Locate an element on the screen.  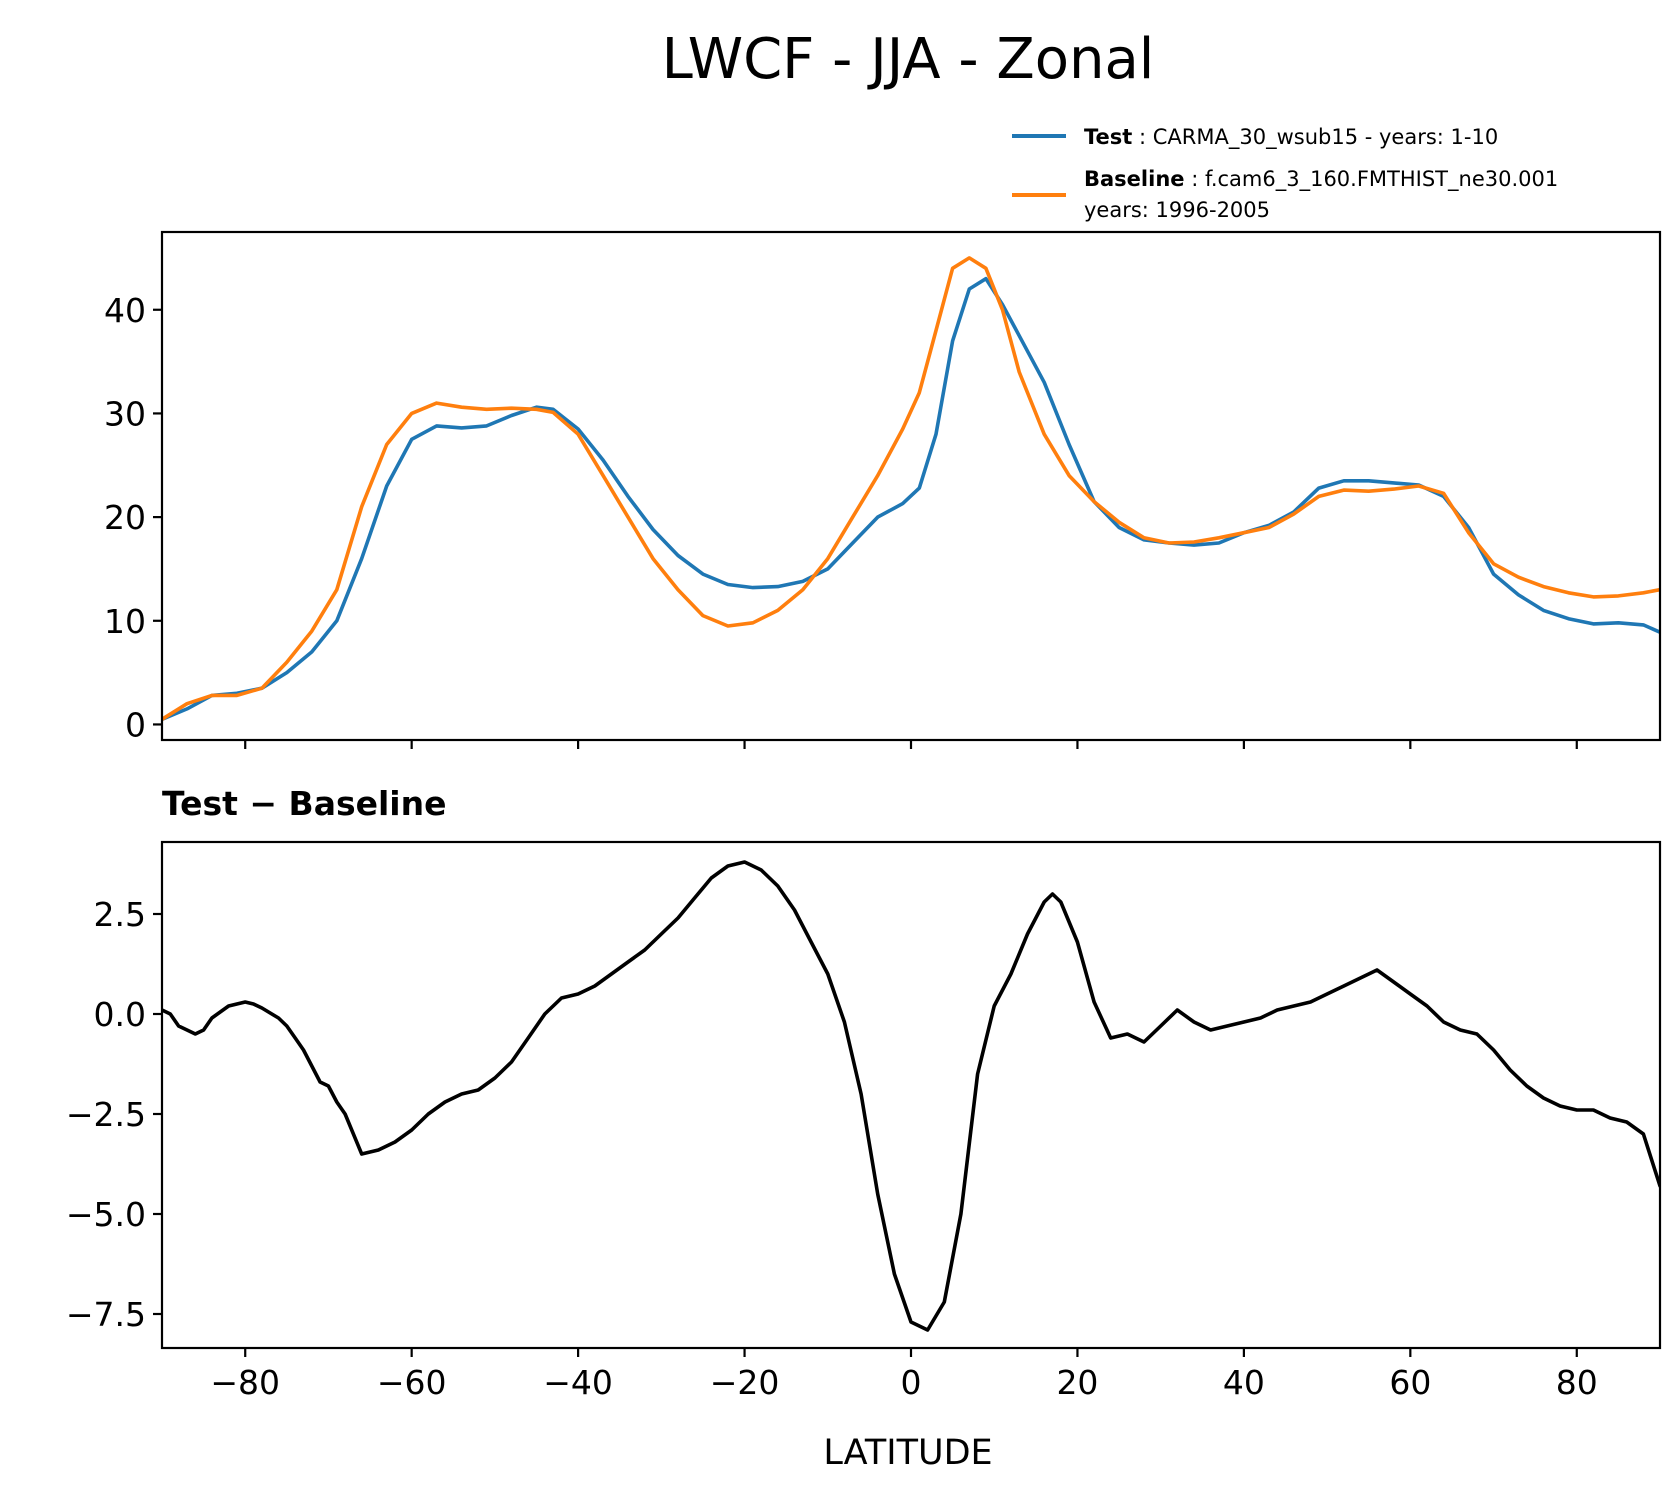
legend-label-baseline: Baseline : f.cam6_3_160.FMTHIST_ne30.001 is located at coordinates (1321, 179).